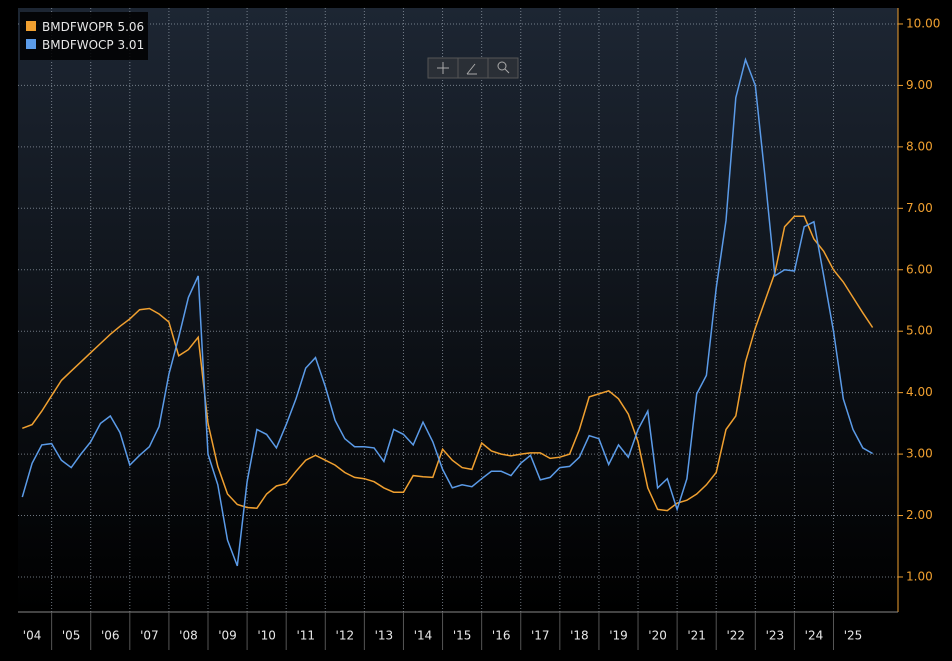 The width and height of the screenshot is (952, 661). I want to click on zoom-button, so click(503, 68).